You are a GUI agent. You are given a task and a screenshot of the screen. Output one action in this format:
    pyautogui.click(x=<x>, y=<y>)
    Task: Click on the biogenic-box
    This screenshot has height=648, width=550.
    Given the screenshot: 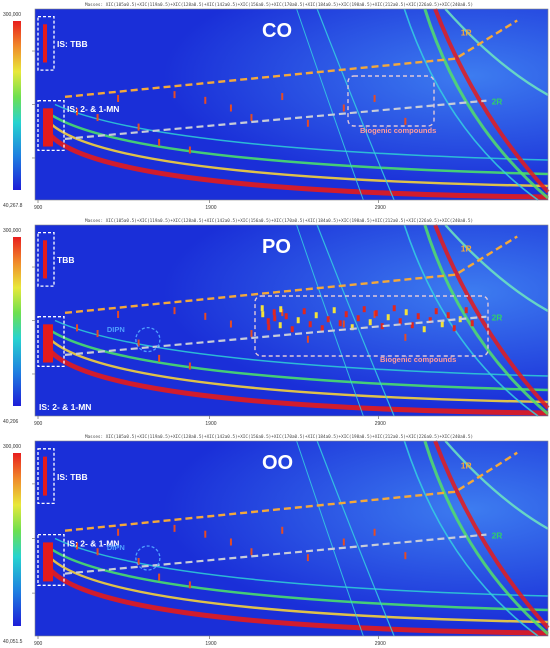 What is the action you would take?
    pyautogui.click(x=371, y=326)
    